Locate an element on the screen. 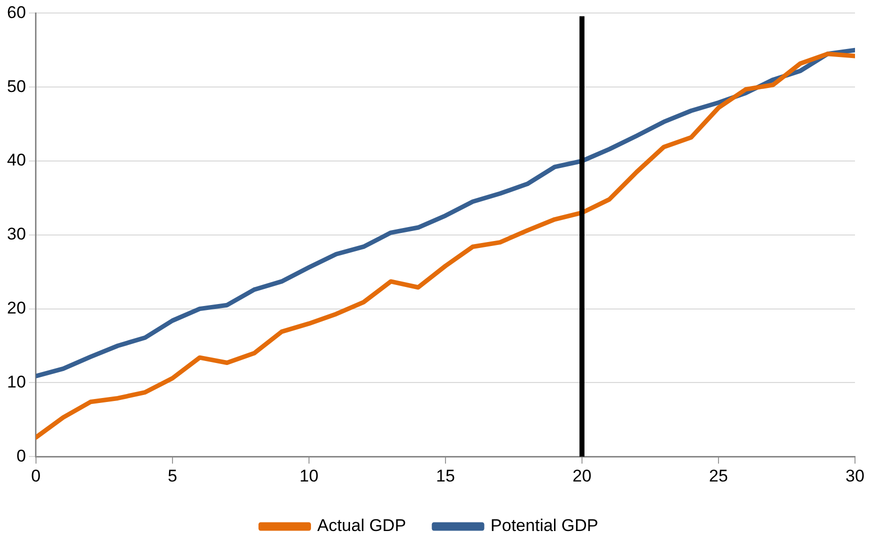  x-tick-label: 0 is located at coordinates (36, 476).